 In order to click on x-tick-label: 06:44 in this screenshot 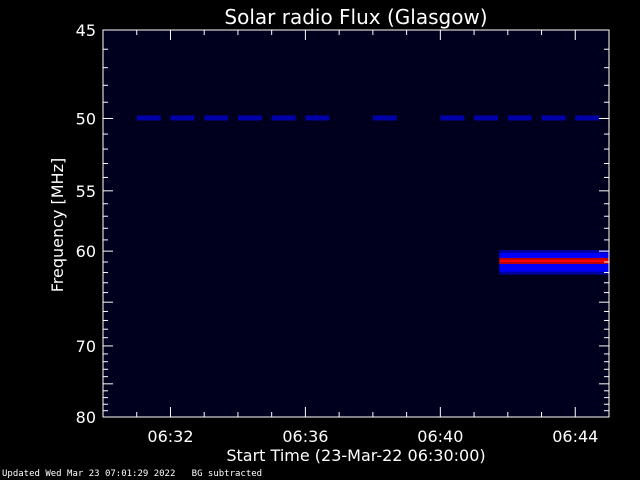, I will do `click(575, 436)`.